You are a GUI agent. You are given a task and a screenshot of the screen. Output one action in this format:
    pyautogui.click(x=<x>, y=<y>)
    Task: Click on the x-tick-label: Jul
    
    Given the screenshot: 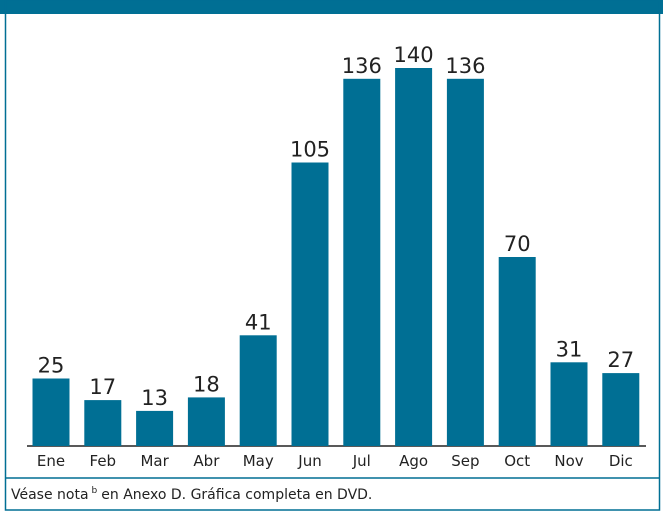 What is the action you would take?
    pyautogui.click(x=361, y=461)
    